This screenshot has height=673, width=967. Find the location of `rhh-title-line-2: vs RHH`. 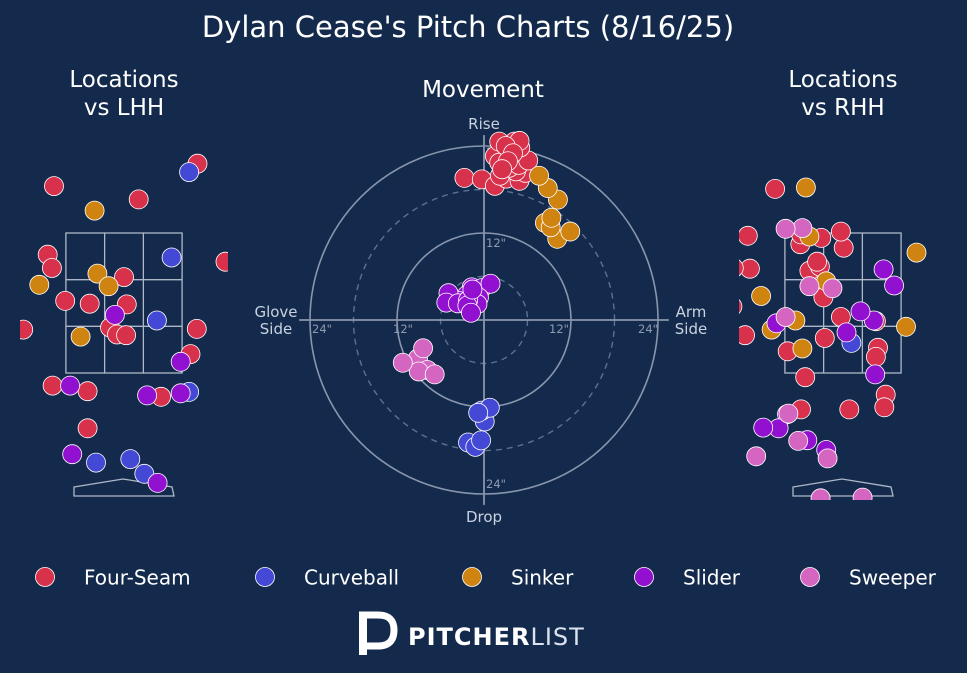

rhh-title-line-2: vs RHH is located at coordinates (842, 108).